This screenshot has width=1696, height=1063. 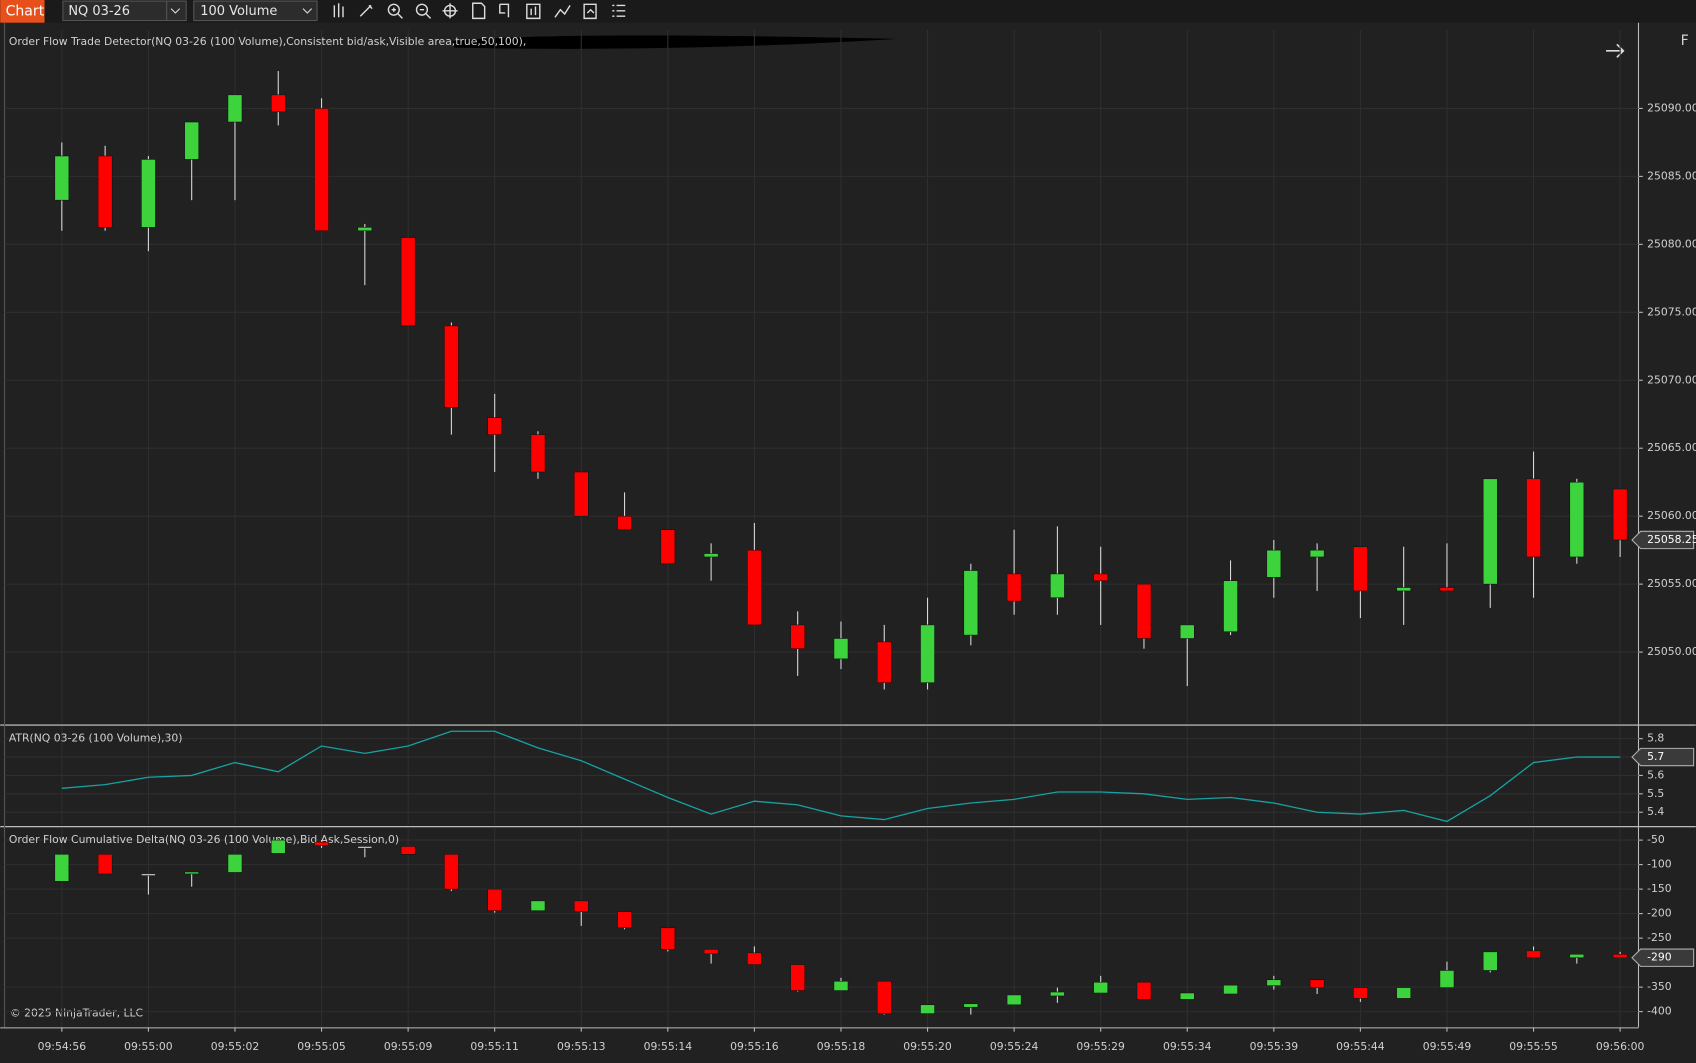 I want to click on instrument-select, so click(x=124, y=11).